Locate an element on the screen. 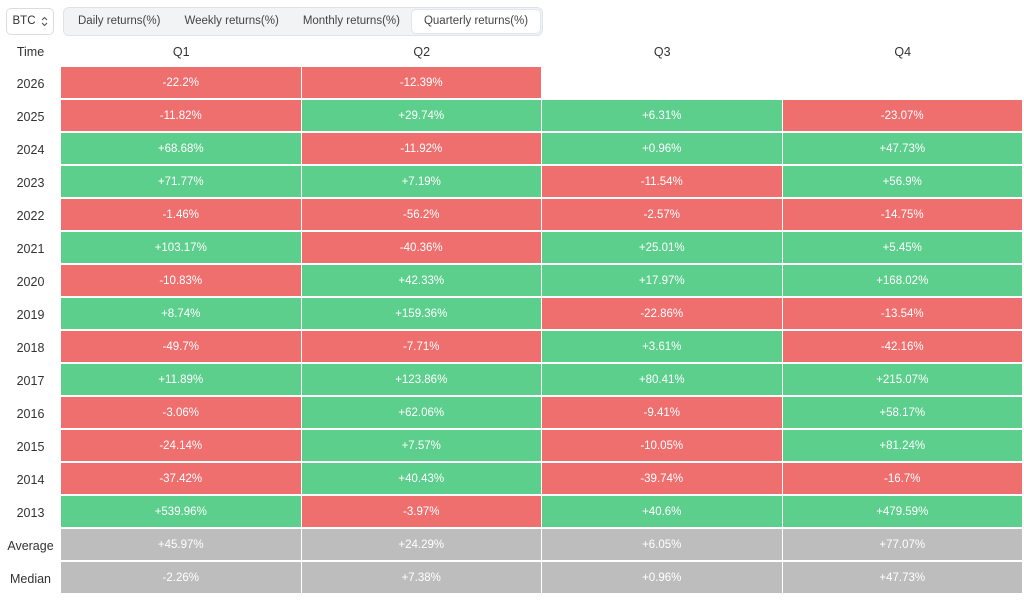  time-column-header: Time is located at coordinates (30, 52).